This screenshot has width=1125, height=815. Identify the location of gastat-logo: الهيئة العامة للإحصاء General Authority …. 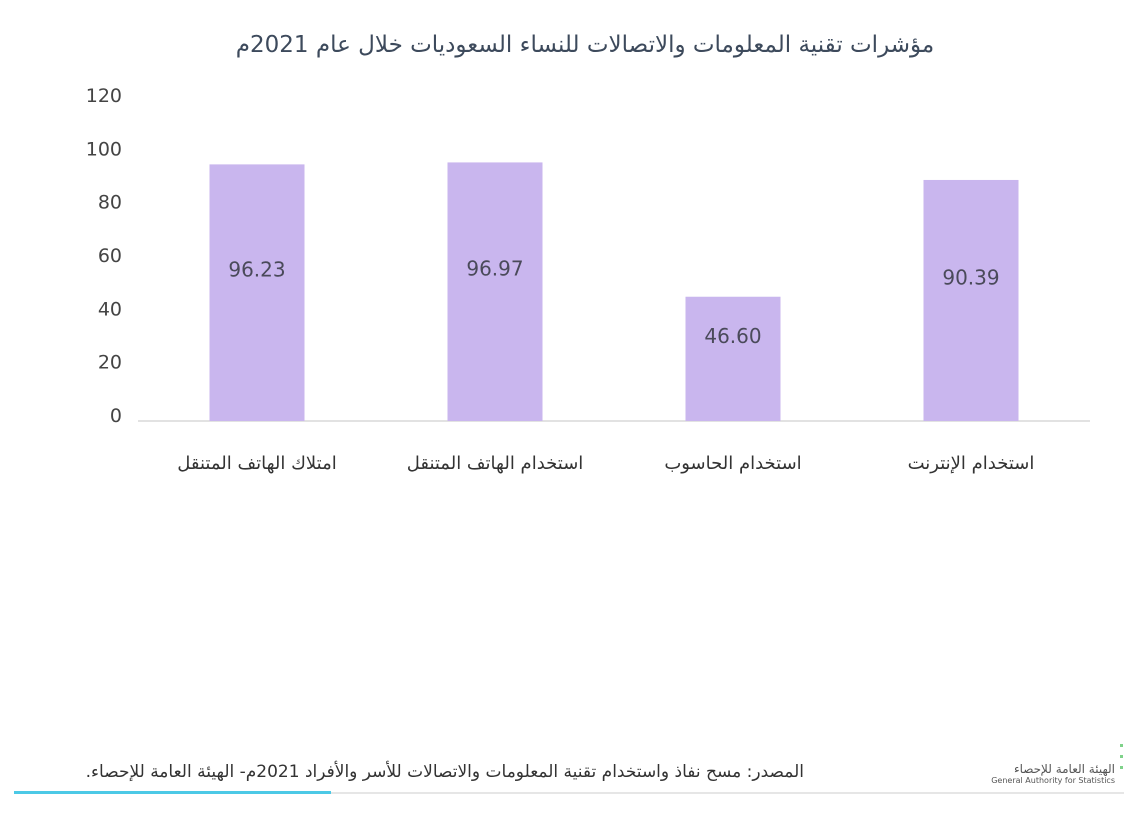
(1052, 773).